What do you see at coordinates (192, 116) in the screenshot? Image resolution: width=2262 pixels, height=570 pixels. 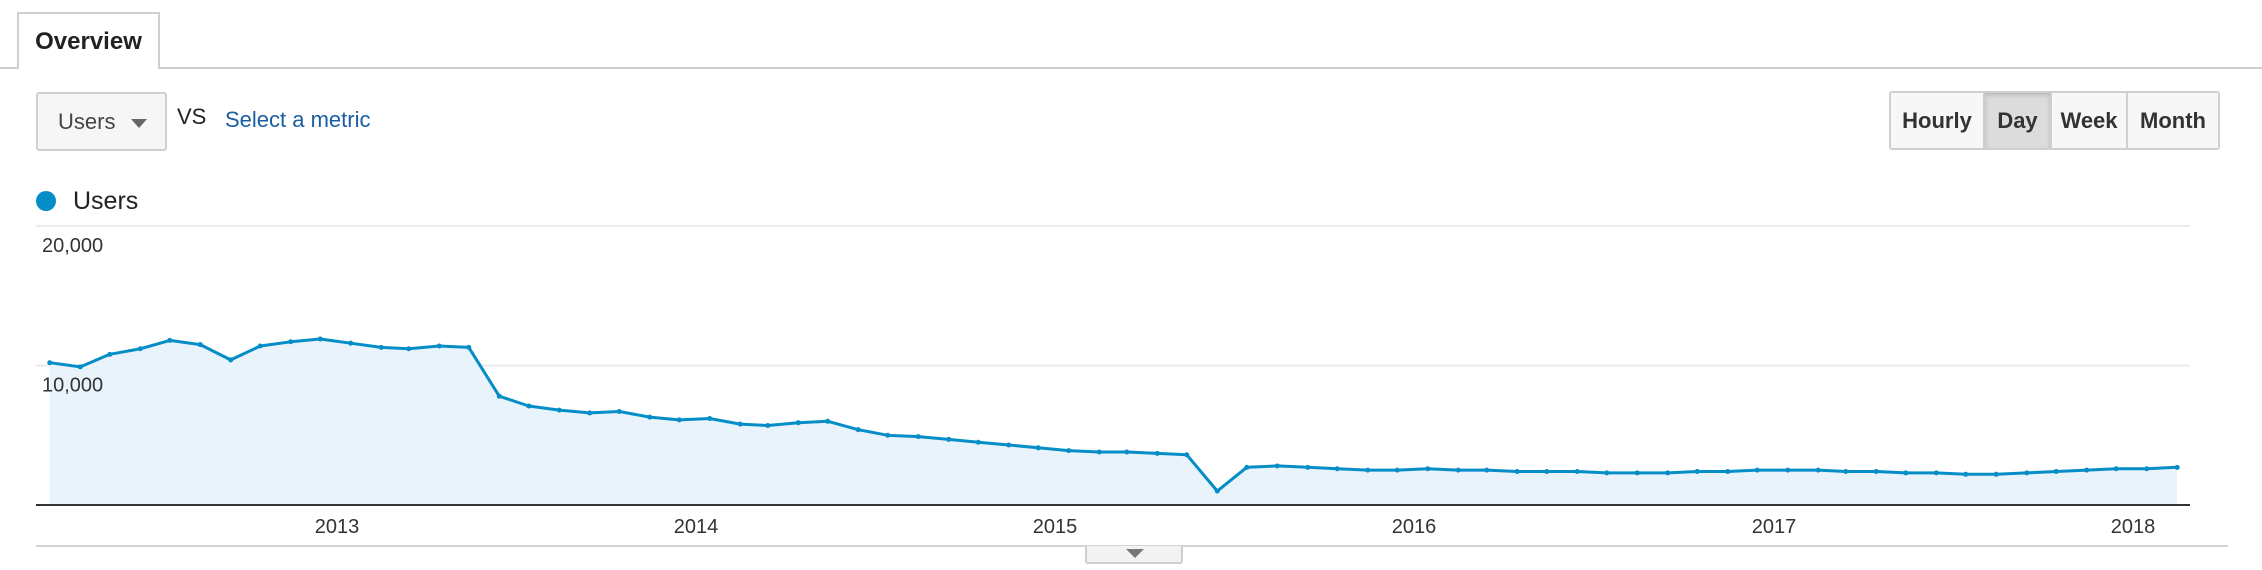 I see `vs-label: VS` at bounding box center [192, 116].